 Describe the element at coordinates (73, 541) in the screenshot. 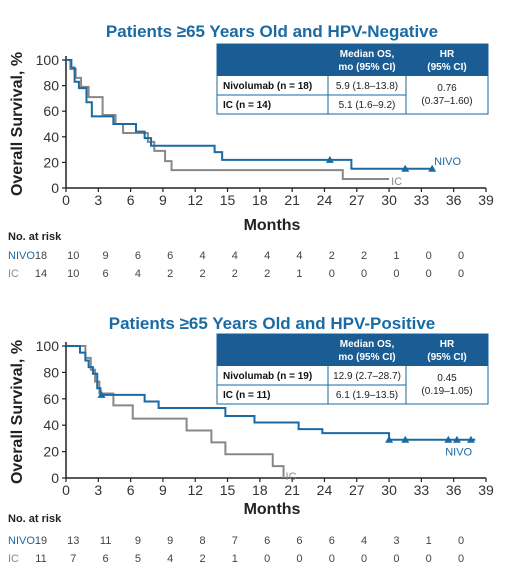

I see `risk-value: 13` at that location.